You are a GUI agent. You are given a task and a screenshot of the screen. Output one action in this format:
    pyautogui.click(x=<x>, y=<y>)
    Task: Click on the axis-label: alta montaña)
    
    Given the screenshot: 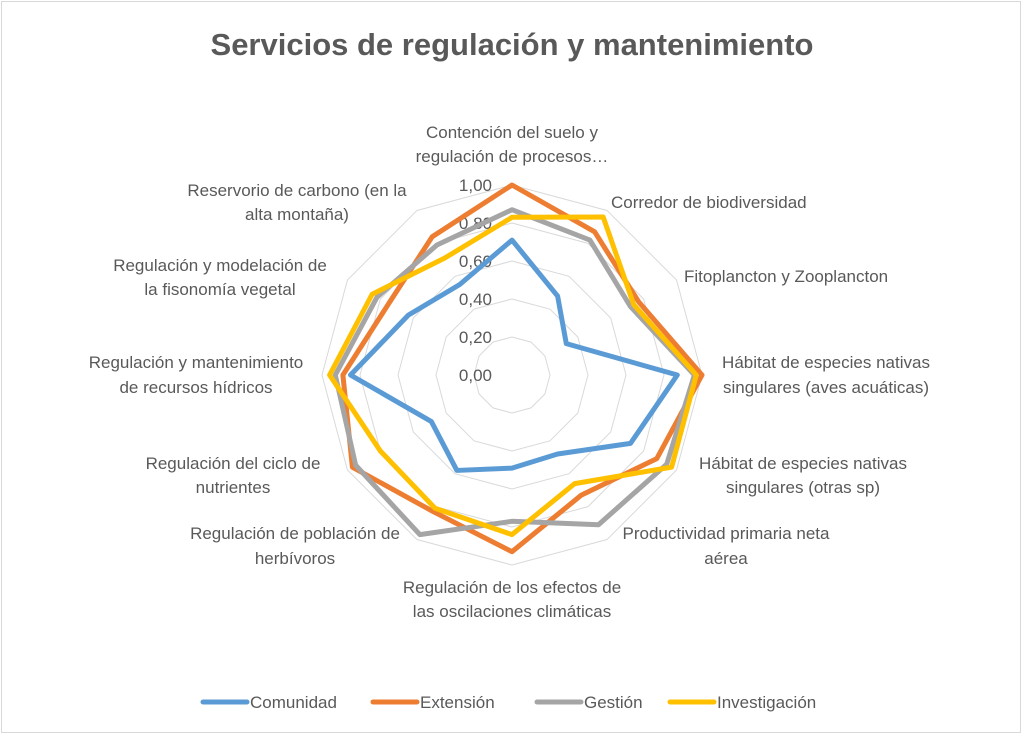 What is the action you would take?
    pyautogui.click(x=297, y=214)
    